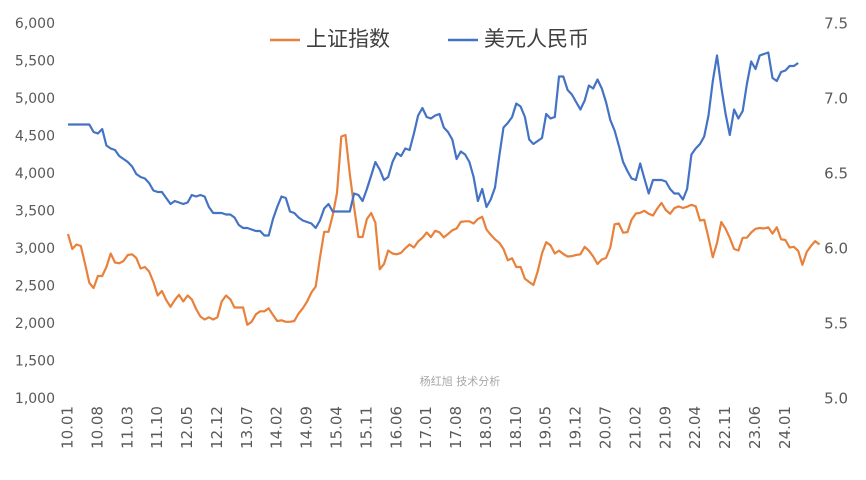 The height and width of the screenshot is (480, 866). Describe the element at coordinates (426, 427) in the screenshot. I see `x-tick-label: 17.01` at that location.